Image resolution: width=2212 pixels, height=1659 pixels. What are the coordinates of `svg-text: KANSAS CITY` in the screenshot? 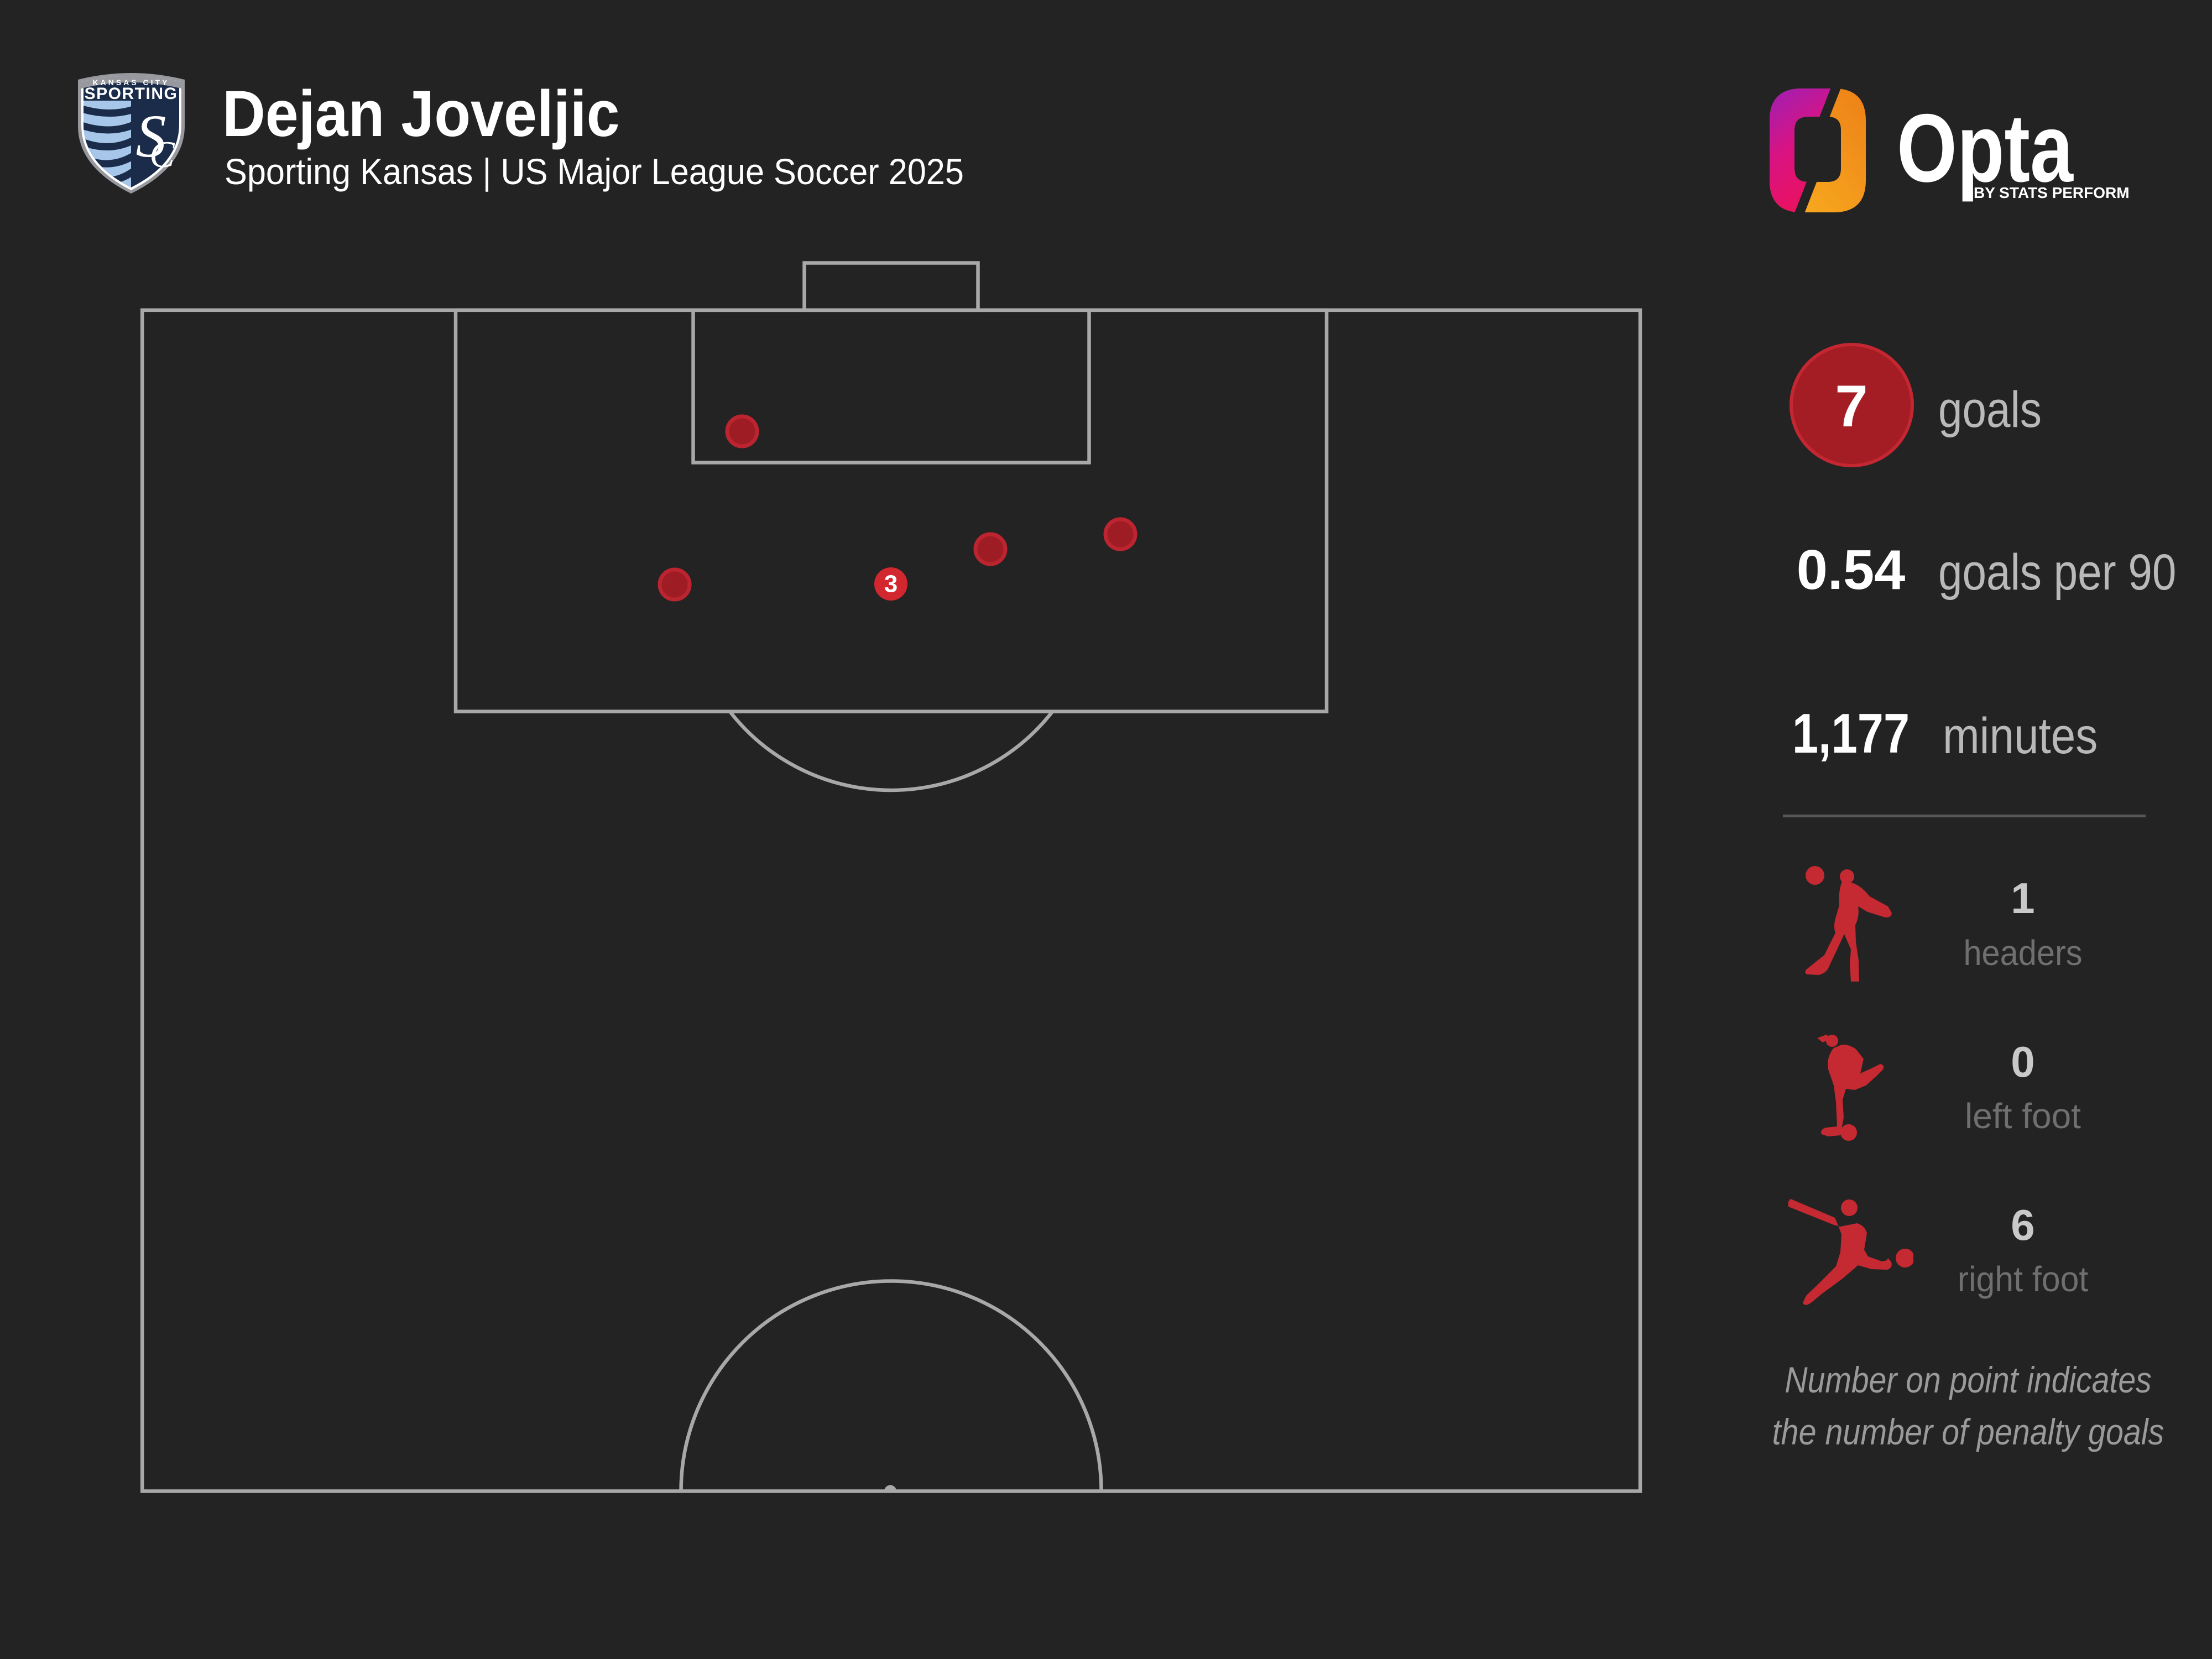 It's located at (132, 83).